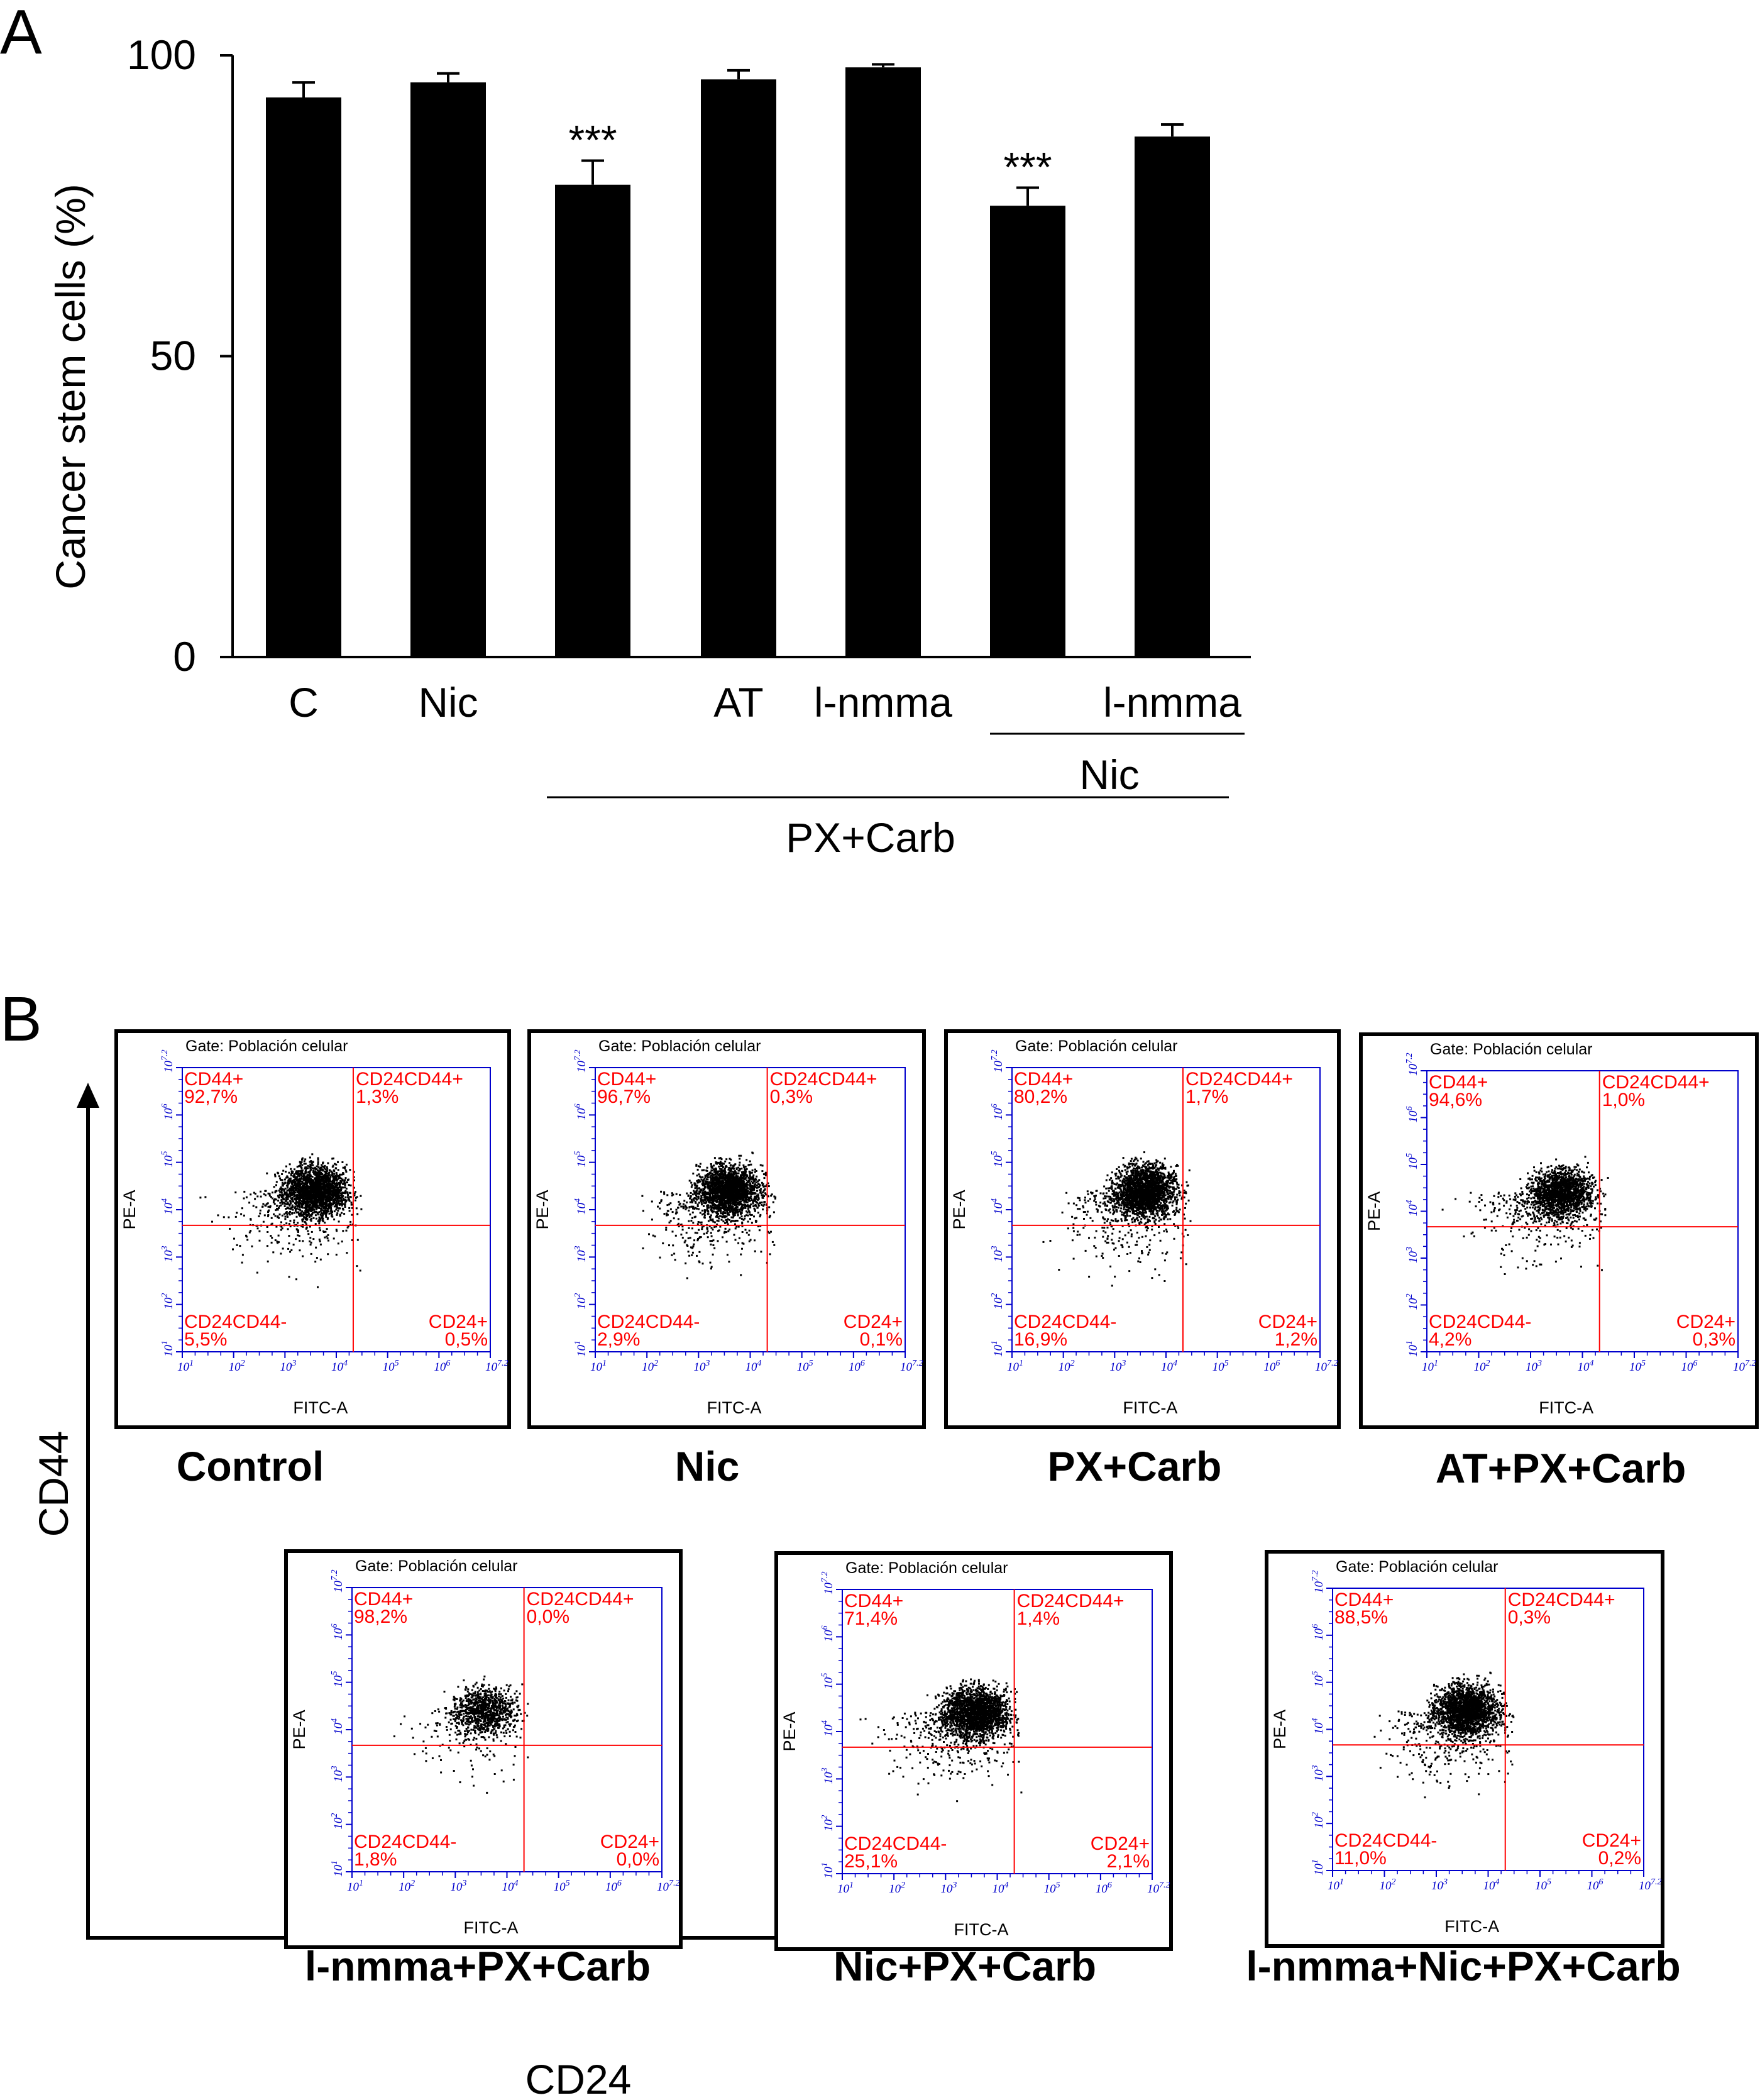 Image resolution: width=1760 pixels, height=2100 pixels. Describe the element at coordinates (734, 1407) in the screenshot. I see `fitc-axis-label: FITC-A` at that location.